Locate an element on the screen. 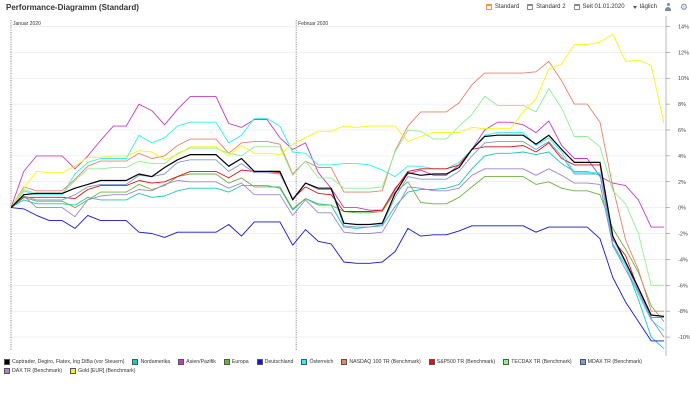 The image size is (690, 404). legend-label: TECDAX TR (Benchmark) is located at coordinates (541, 362).